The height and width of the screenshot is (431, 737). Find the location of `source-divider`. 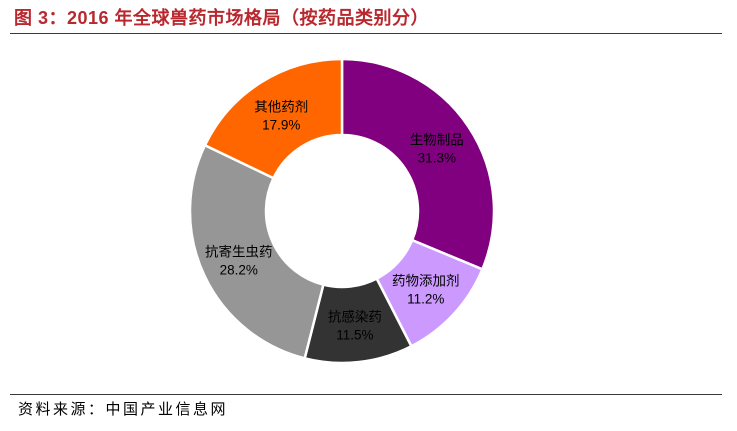

source-divider is located at coordinates (366, 394).